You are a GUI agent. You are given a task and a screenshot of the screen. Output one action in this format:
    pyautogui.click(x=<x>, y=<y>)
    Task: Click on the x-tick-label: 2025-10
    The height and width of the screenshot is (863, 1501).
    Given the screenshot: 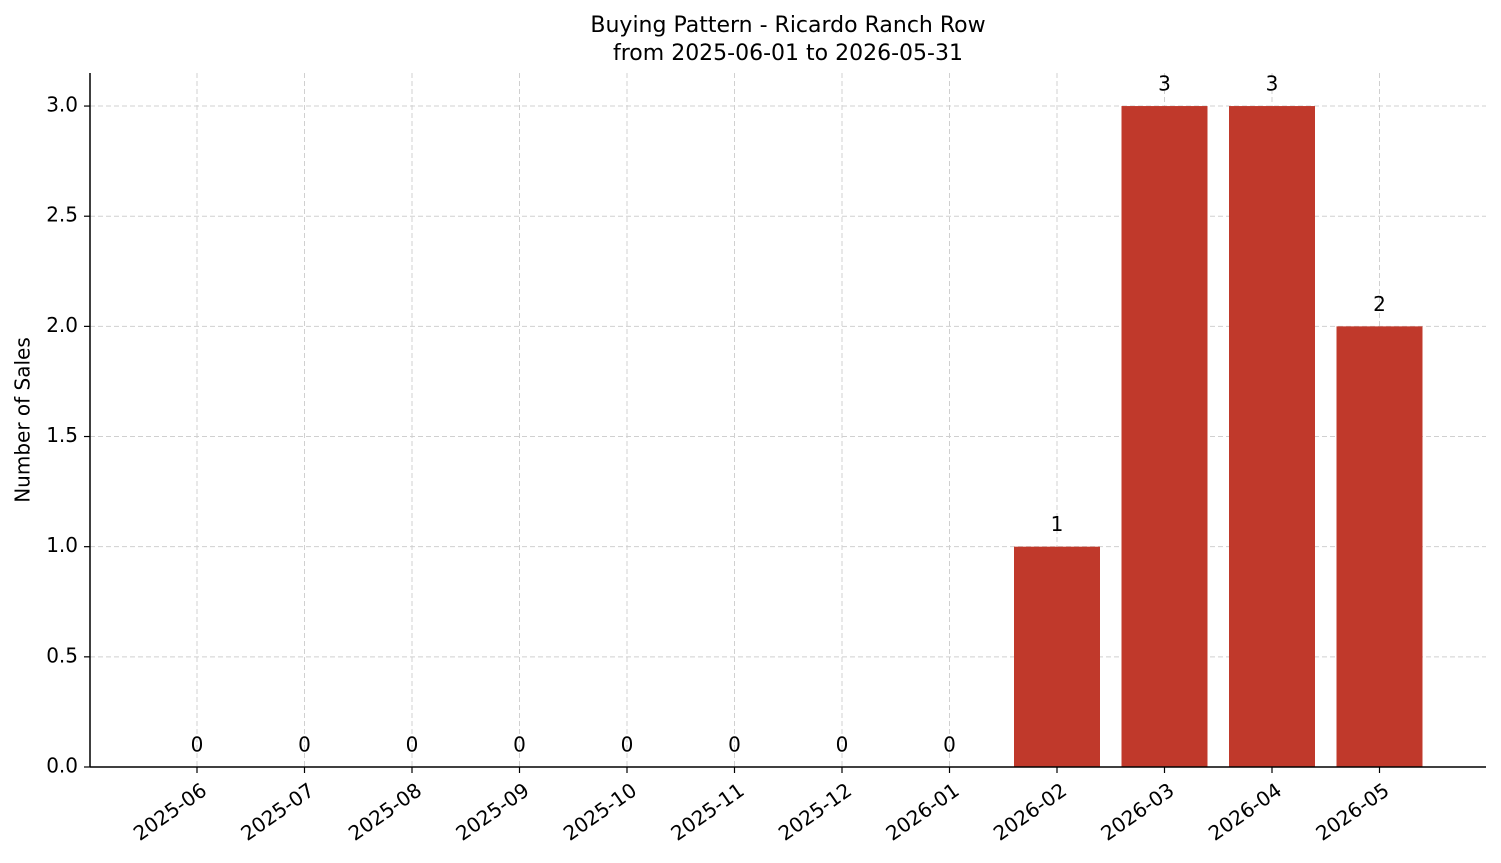 What is the action you would take?
    pyautogui.click(x=600, y=812)
    